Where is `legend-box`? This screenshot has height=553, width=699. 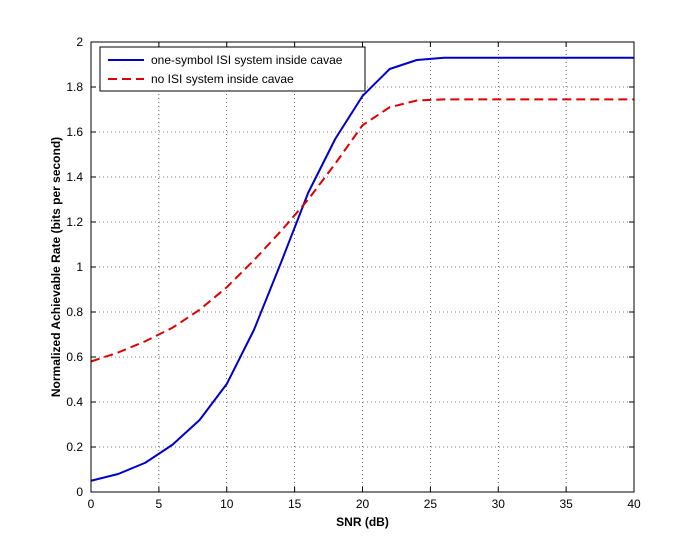
legend-box is located at coordinates (232, 69).